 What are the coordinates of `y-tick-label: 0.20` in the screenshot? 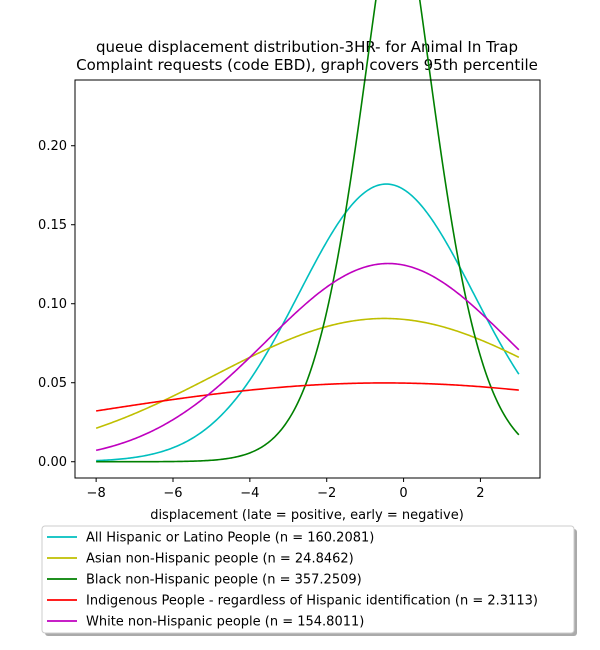 It's located at (52, 146).